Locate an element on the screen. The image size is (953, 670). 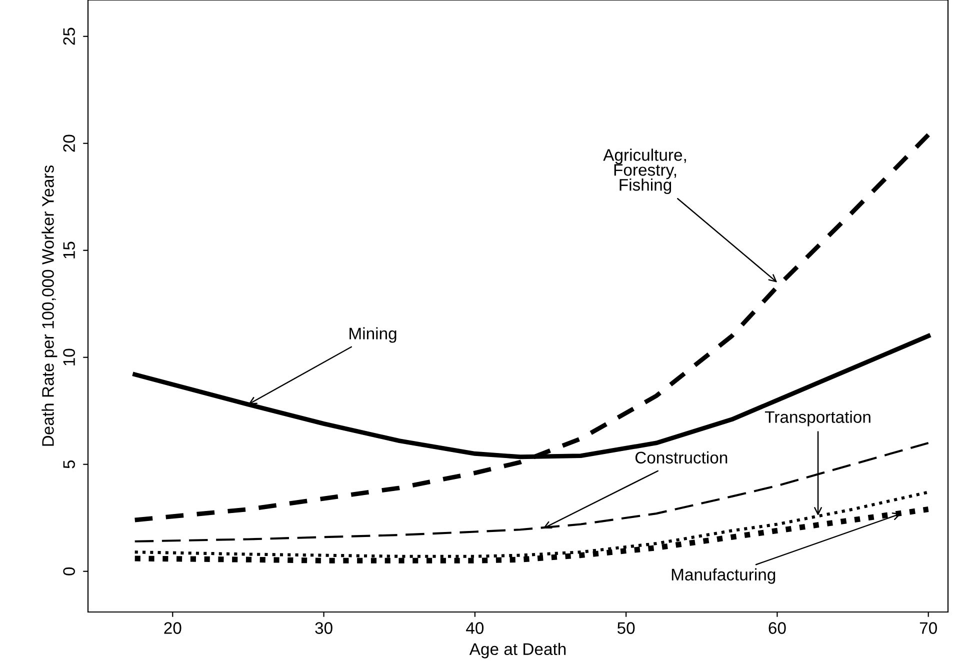
x-axis-title: Age at Death is located at coordinates (517, 650).